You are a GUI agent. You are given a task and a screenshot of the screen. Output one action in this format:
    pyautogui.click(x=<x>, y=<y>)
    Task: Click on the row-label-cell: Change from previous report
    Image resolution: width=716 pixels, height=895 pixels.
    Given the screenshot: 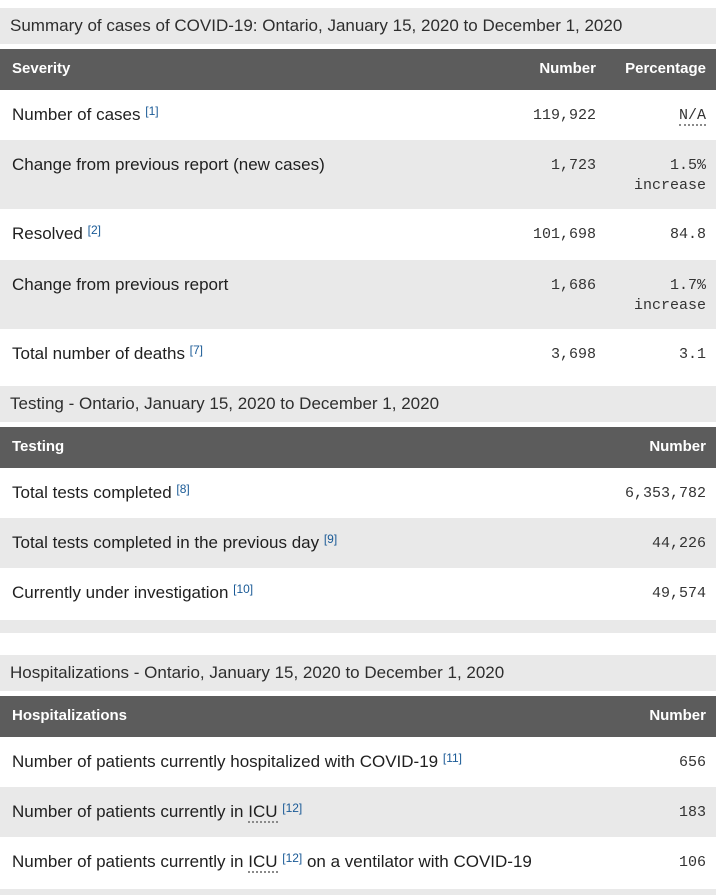 What is the action you would take?
    pyautogui.click(x=120, y=284)
    